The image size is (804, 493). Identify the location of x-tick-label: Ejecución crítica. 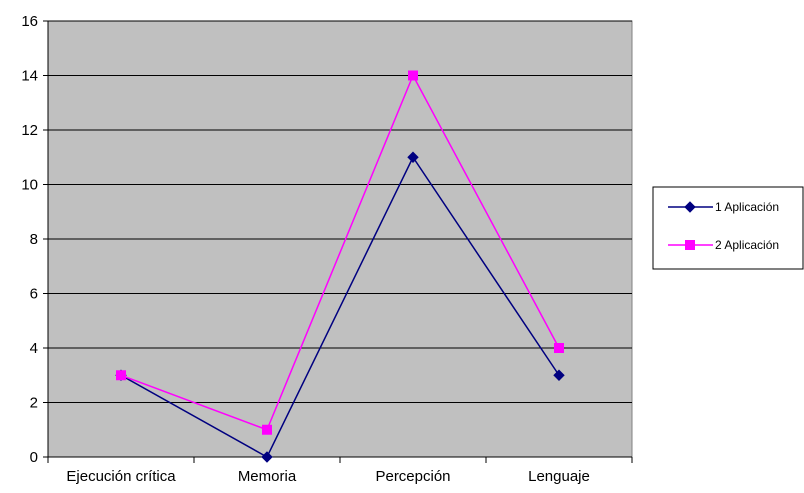
(121, 476).